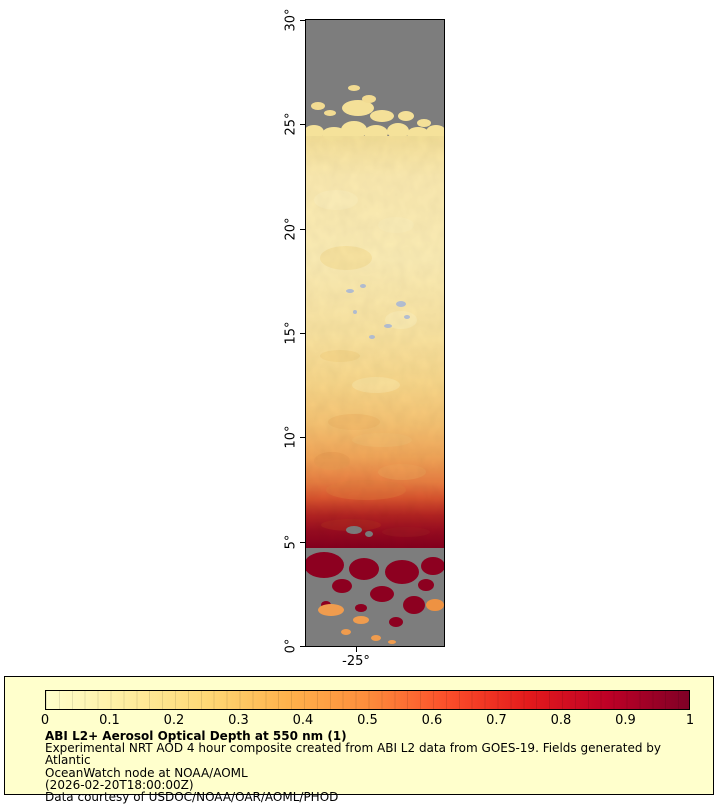 This screenshot has height=804, width=720. Describe the element at coordinates (432, 720) in the screenshot. I see `colorbar-tick-label: 0.6` at that location.